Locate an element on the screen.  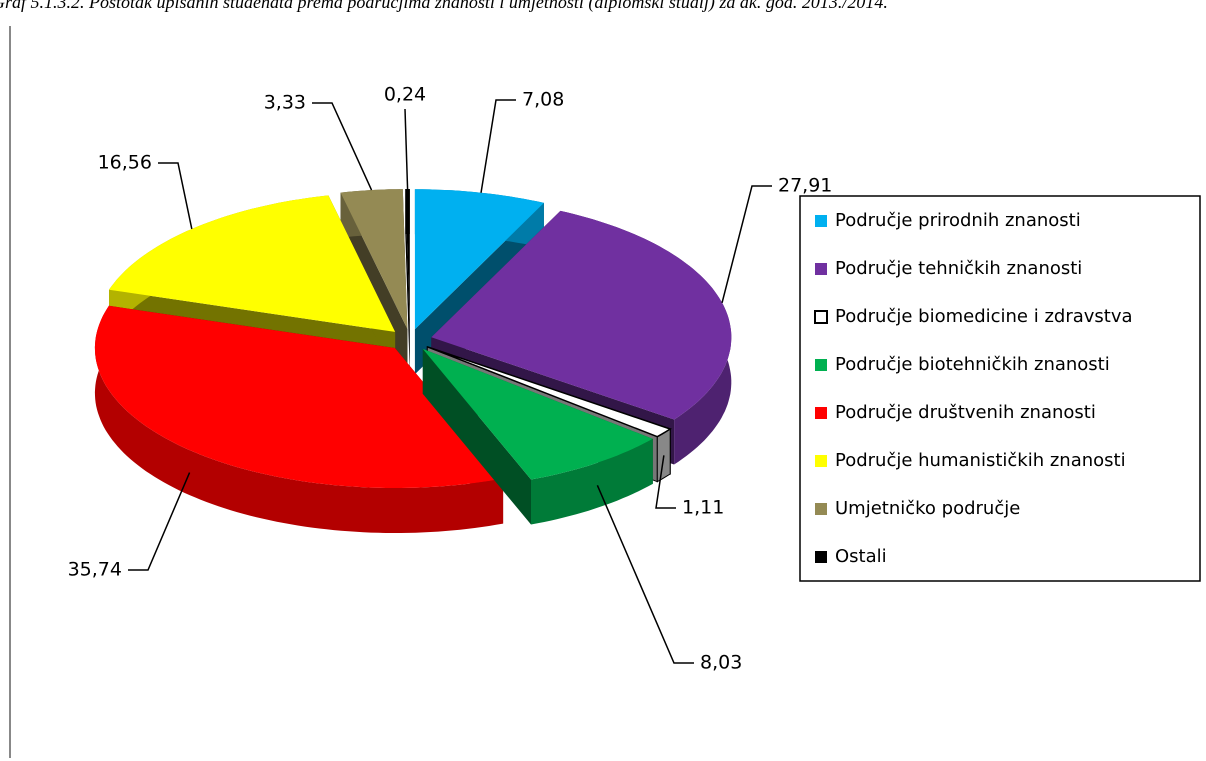
value-label: 35,74 is located at coordinates (95, 570).